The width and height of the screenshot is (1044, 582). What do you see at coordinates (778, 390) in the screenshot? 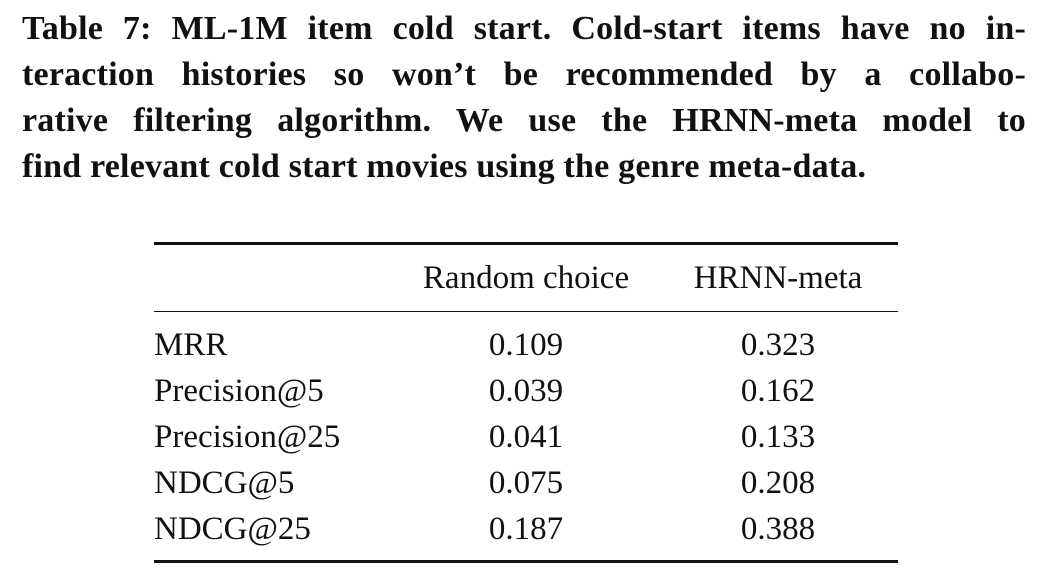
I see `hrnn-meta-value: 0.162` at bounding box center [778, 390].